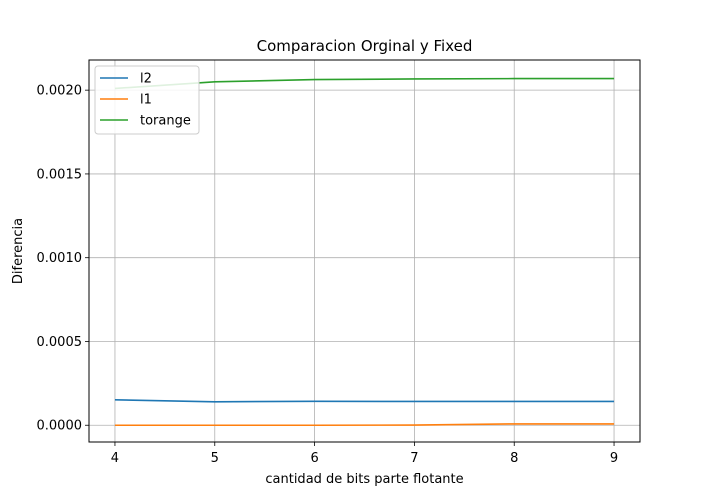  I want to click on legend-label-l1: l1, so click(146, 100).